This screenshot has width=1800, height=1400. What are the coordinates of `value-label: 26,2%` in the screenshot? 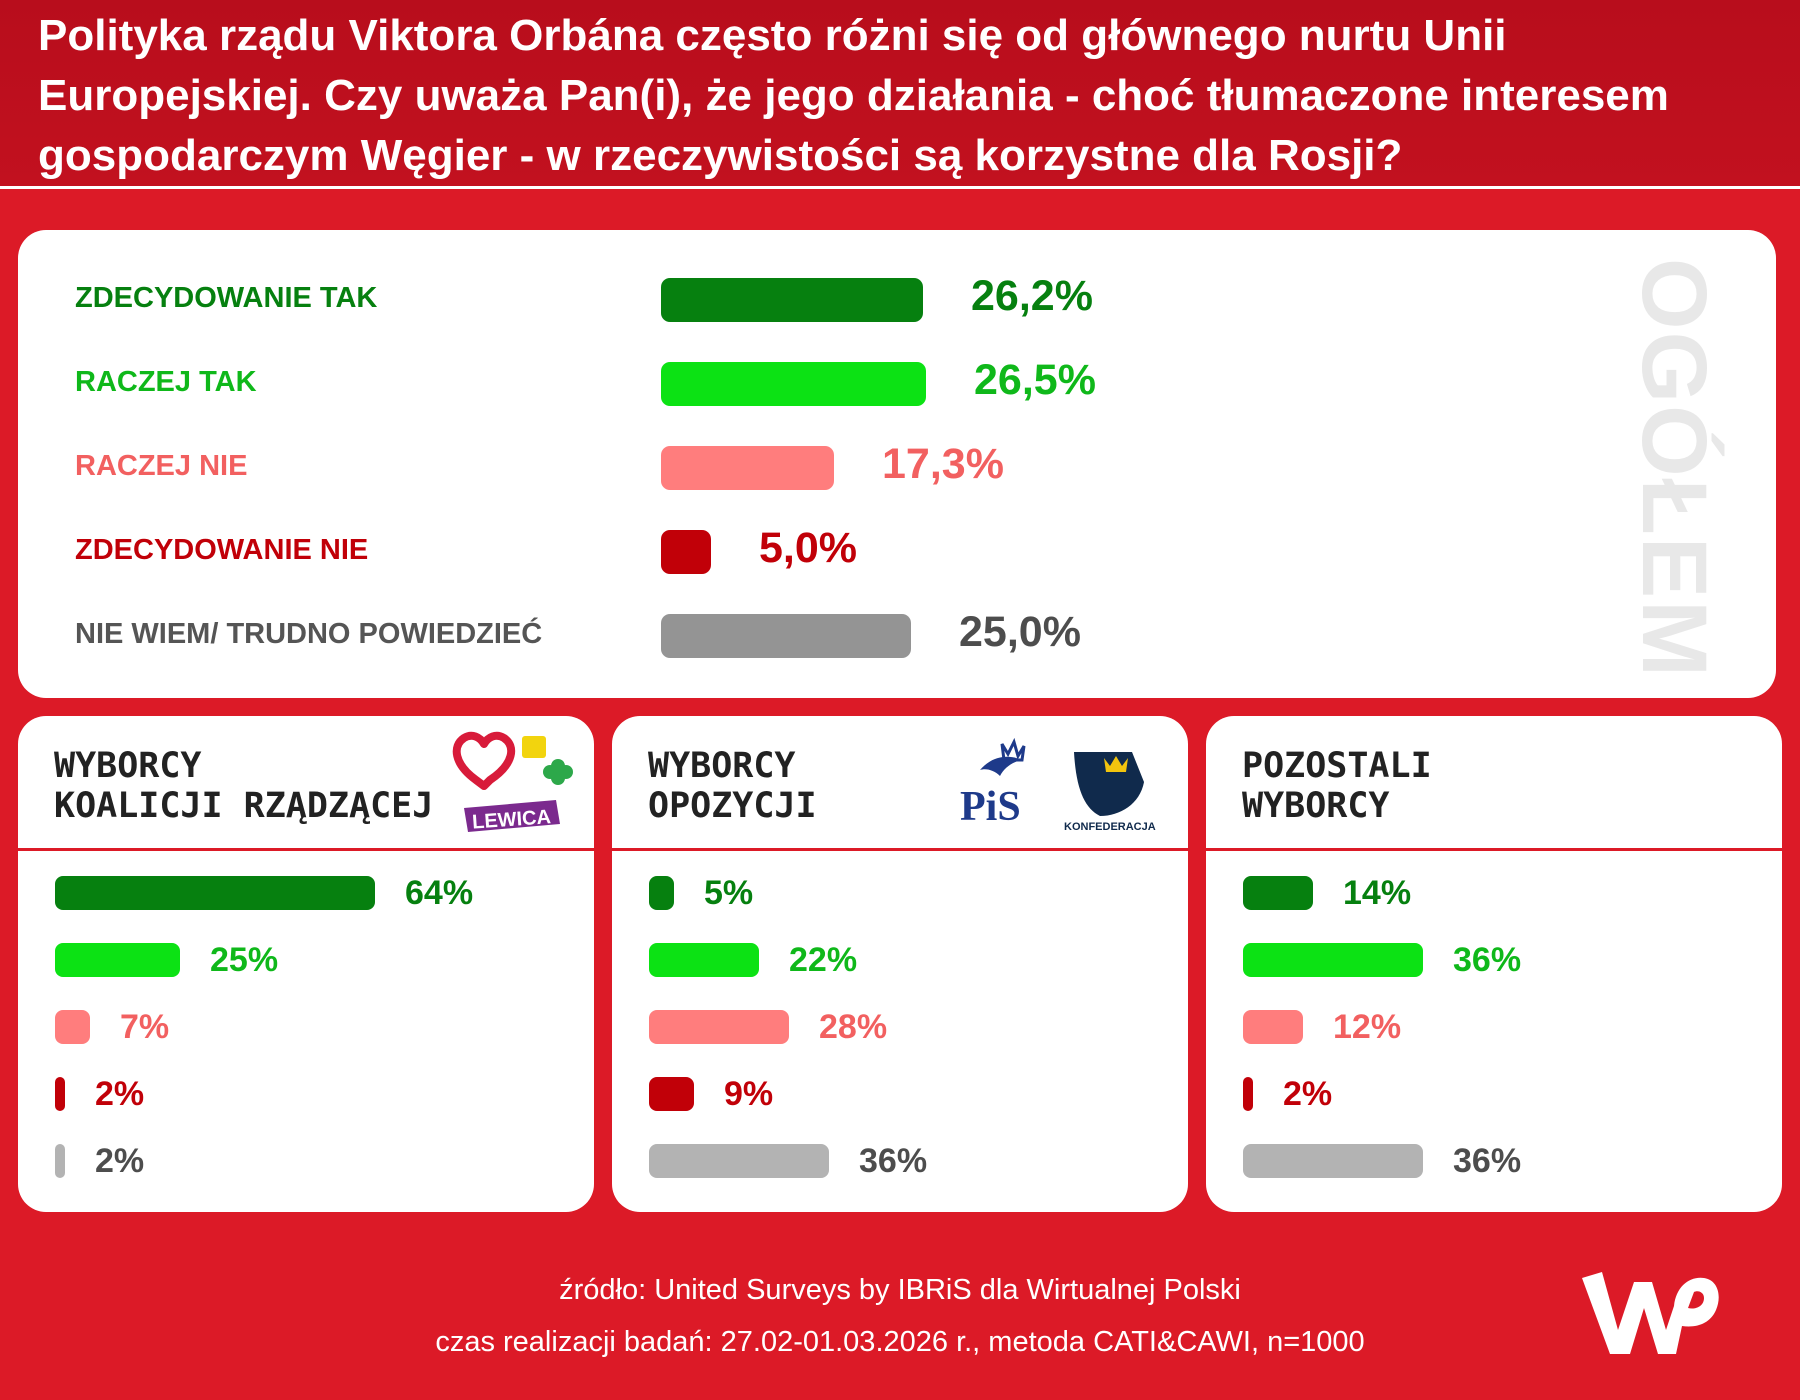 It's located at (1032, 296).